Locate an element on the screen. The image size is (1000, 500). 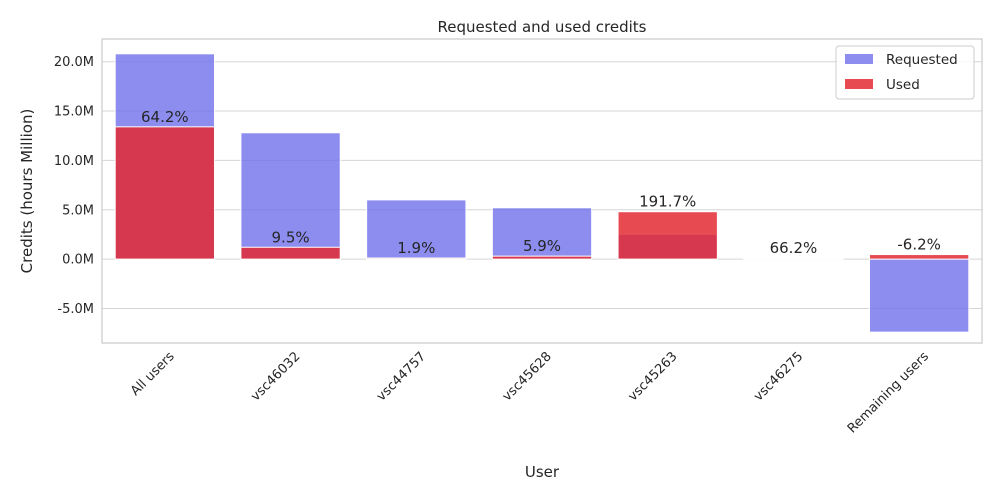
legend-swatch-used is located at coordinates (859, 84).